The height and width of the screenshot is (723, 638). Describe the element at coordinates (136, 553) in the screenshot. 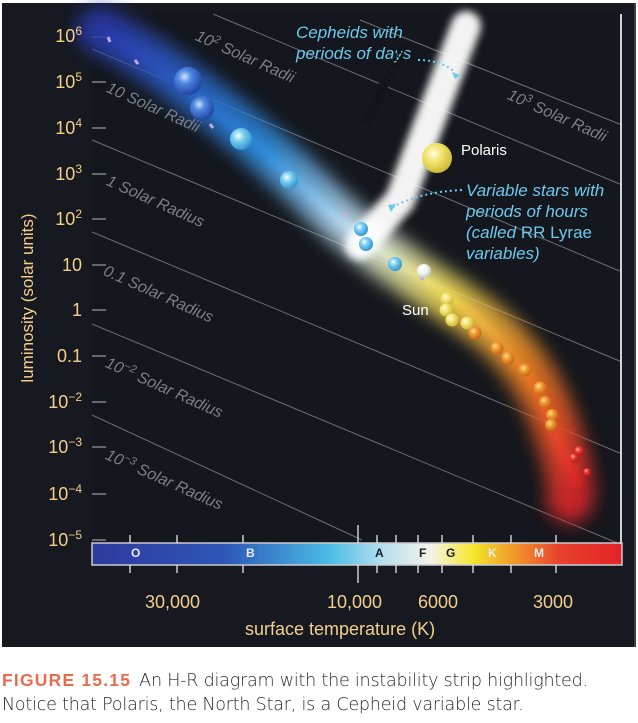

I see `spectral-O: O` at that location.